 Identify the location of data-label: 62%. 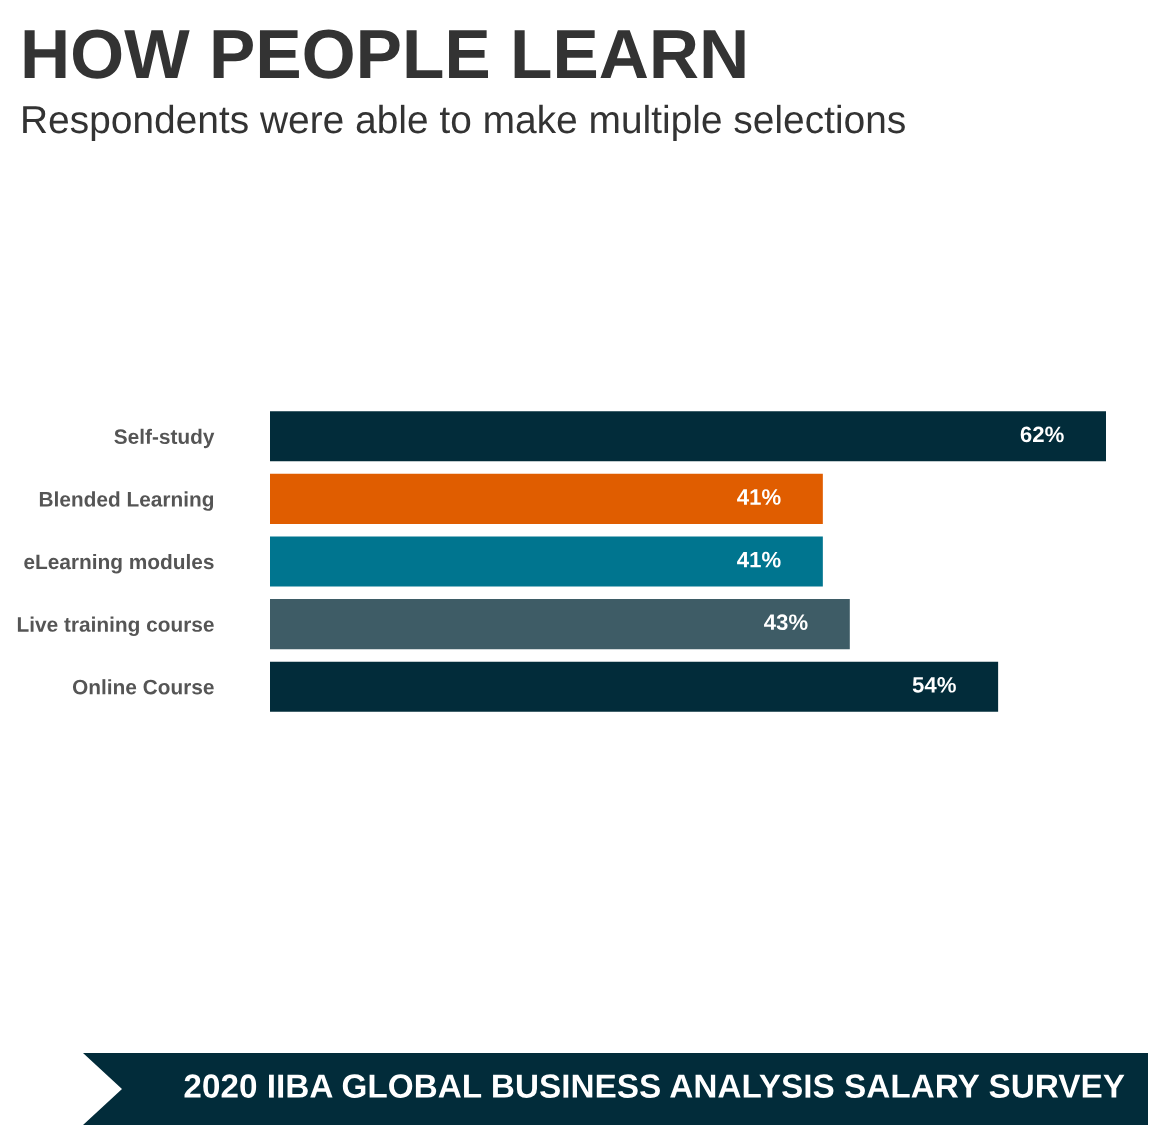
(1042, 434).